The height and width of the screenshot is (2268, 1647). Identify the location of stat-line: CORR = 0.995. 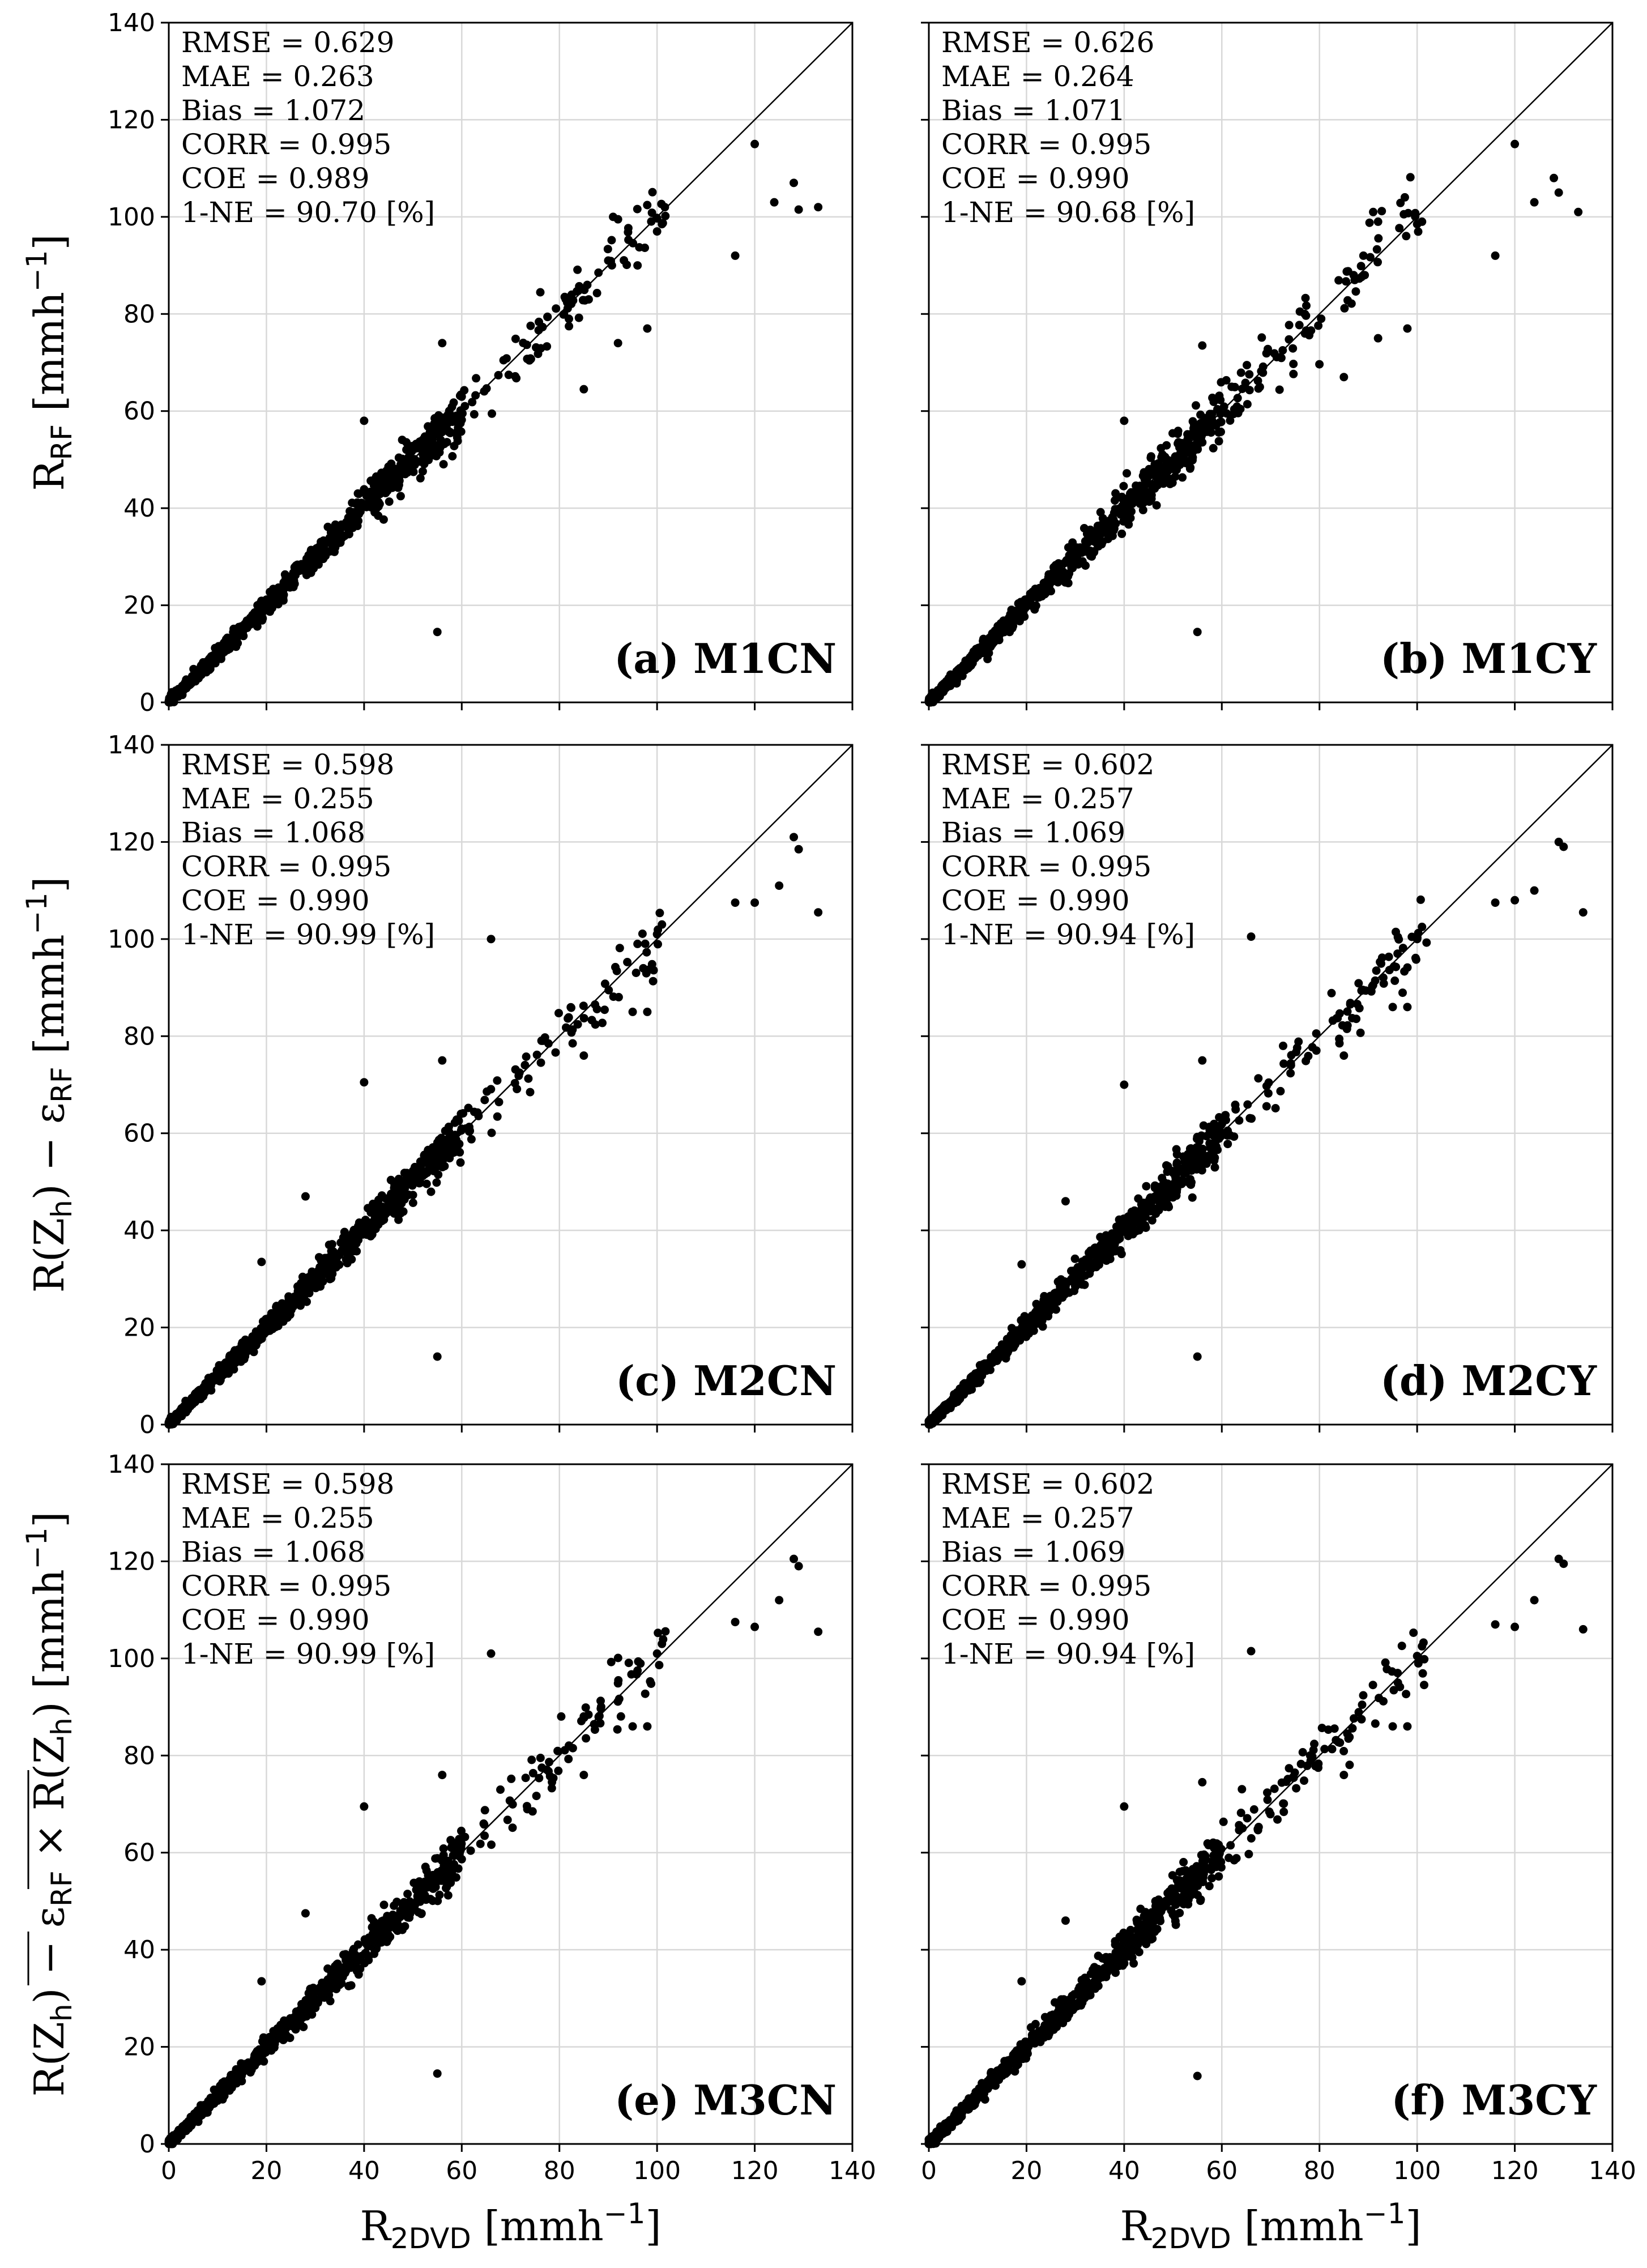
(1046, 144).